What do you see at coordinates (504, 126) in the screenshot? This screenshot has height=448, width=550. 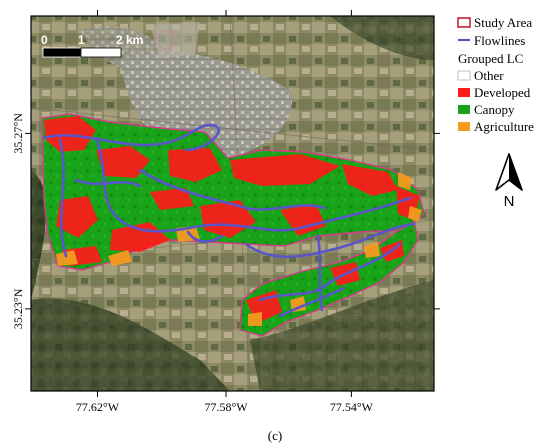 I see `legend-label-agriculture: Agriculture` at bounding box center [504, 126].